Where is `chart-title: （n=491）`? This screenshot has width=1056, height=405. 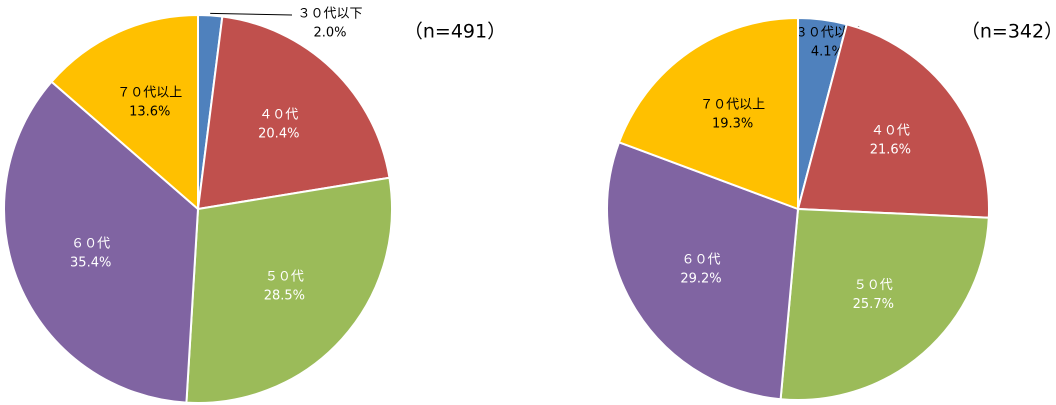
chart-title: （n=491） is located at coordinates (455, 32).